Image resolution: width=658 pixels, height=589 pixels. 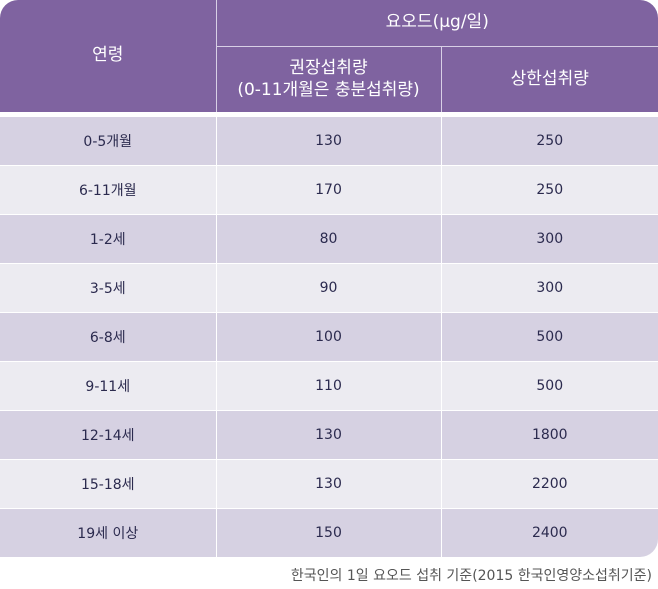 I want to click on cell-recommended: 80, so click(x=328, y=239).